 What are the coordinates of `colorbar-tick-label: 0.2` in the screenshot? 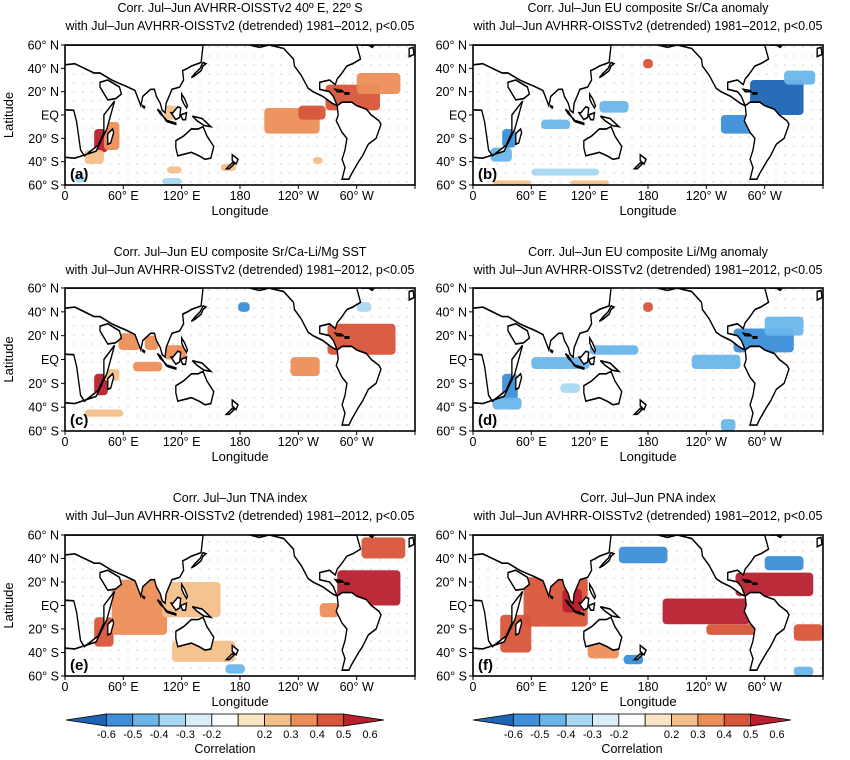 It's located at (671, 735).